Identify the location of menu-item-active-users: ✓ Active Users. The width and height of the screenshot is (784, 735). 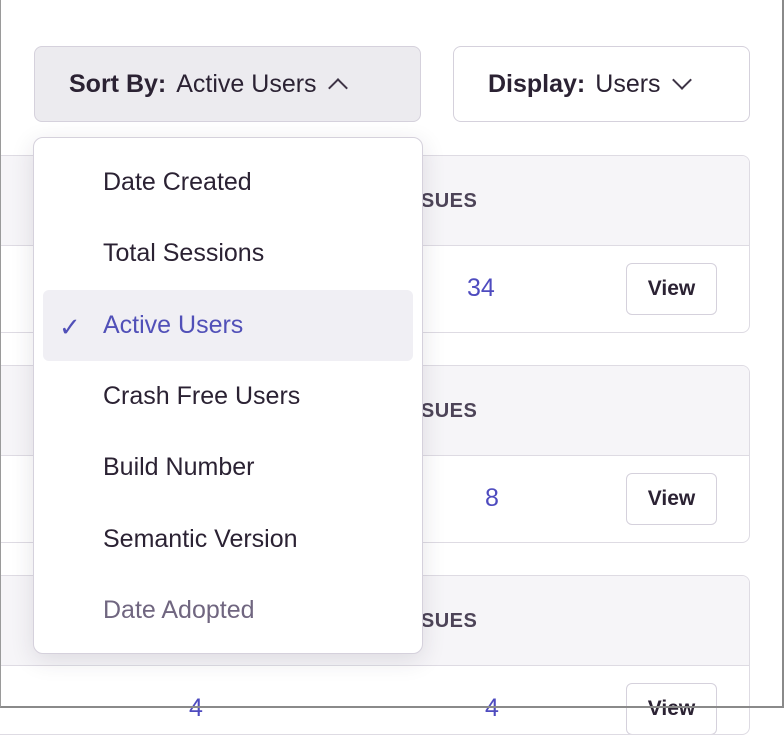
(228, 325).